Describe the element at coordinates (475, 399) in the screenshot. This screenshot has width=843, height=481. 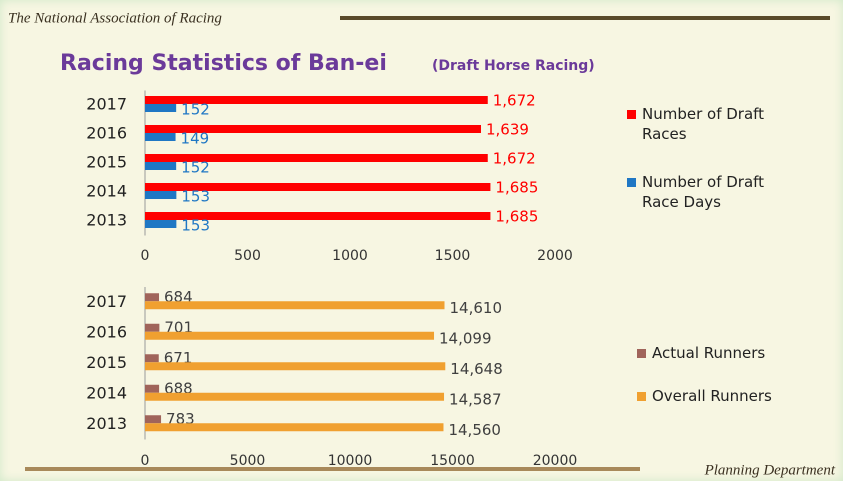
I see `value-label: 14,587` at that location.